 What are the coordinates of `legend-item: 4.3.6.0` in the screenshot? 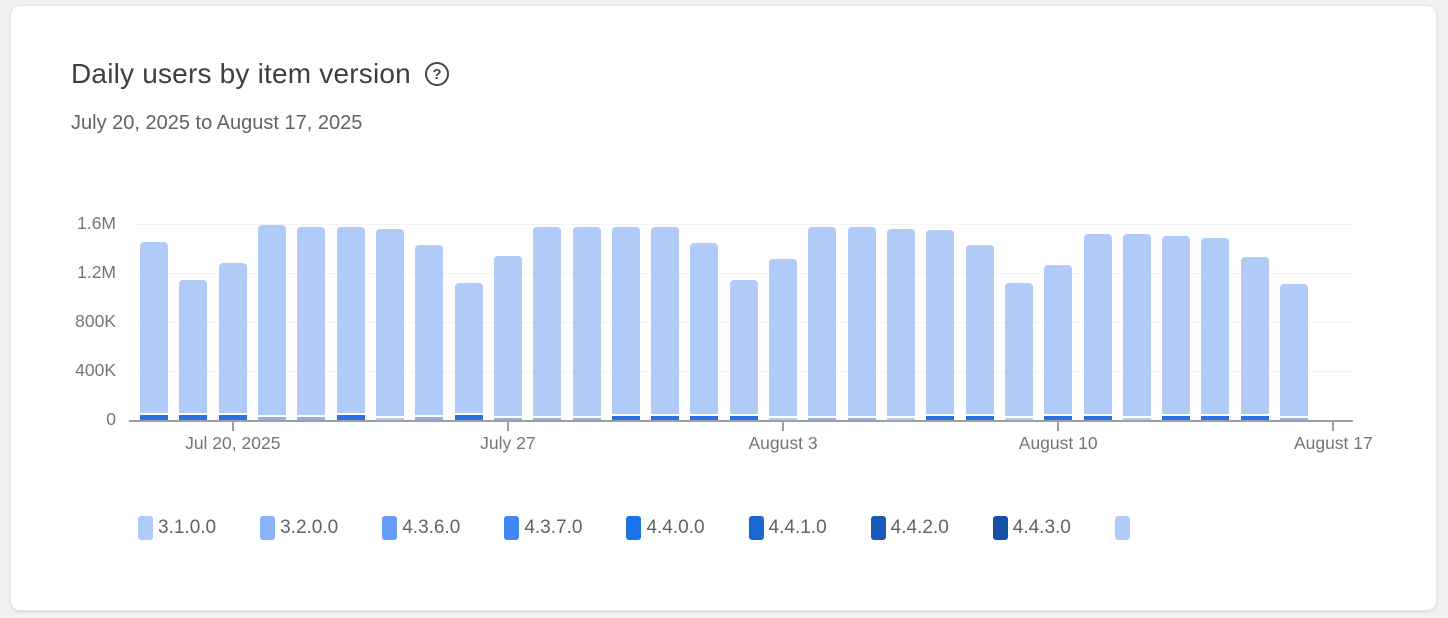 It's located at (421, 528).